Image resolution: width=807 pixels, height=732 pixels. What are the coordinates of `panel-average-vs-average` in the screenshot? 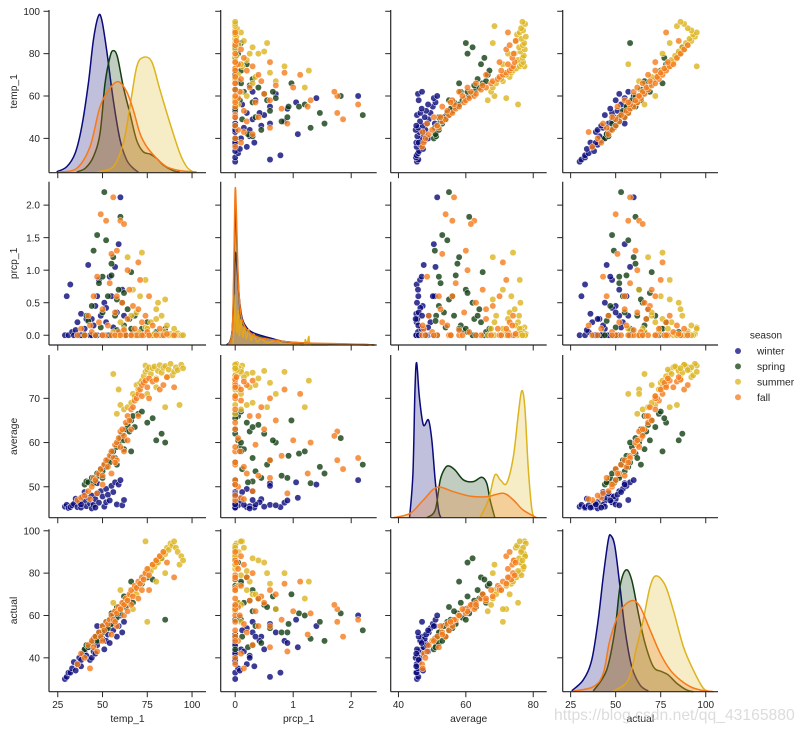 It's located at (466, 439).